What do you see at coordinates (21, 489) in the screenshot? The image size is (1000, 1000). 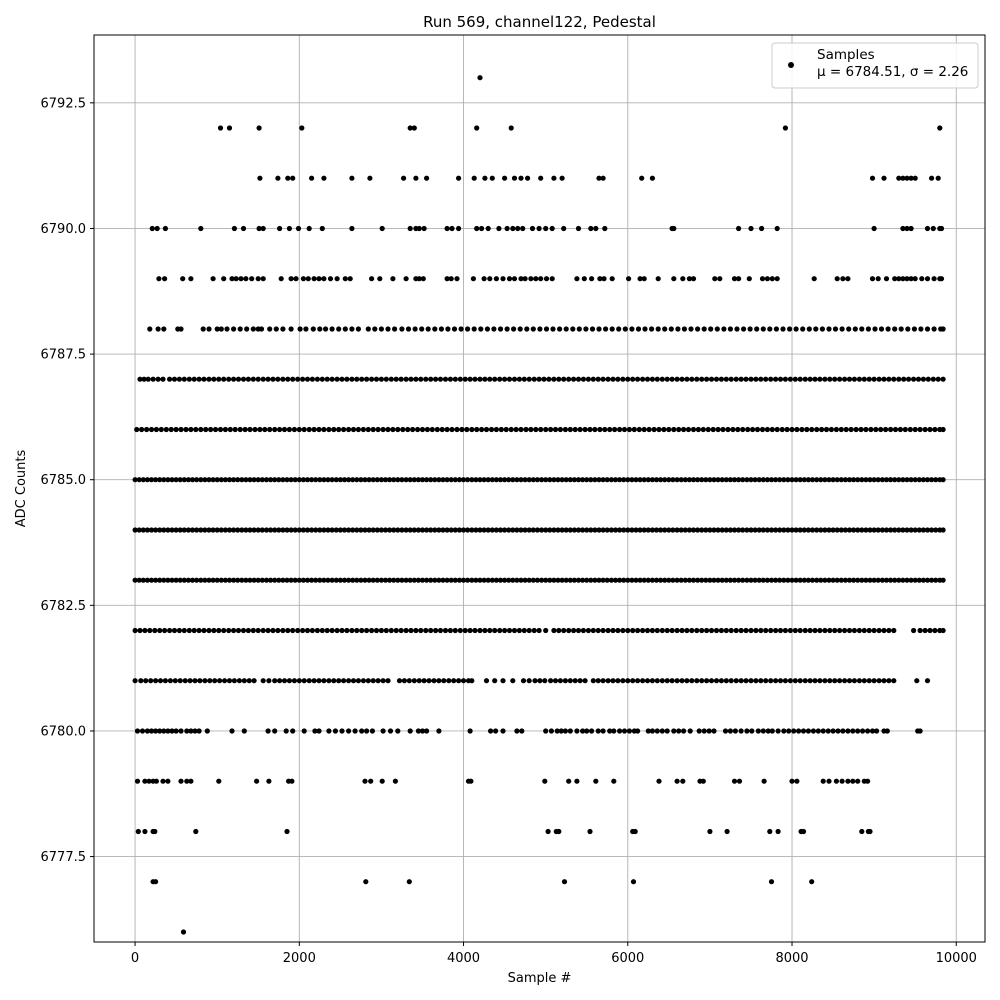 I see `y-axis-label: ADC Counts` at bounding box center [21, 489].